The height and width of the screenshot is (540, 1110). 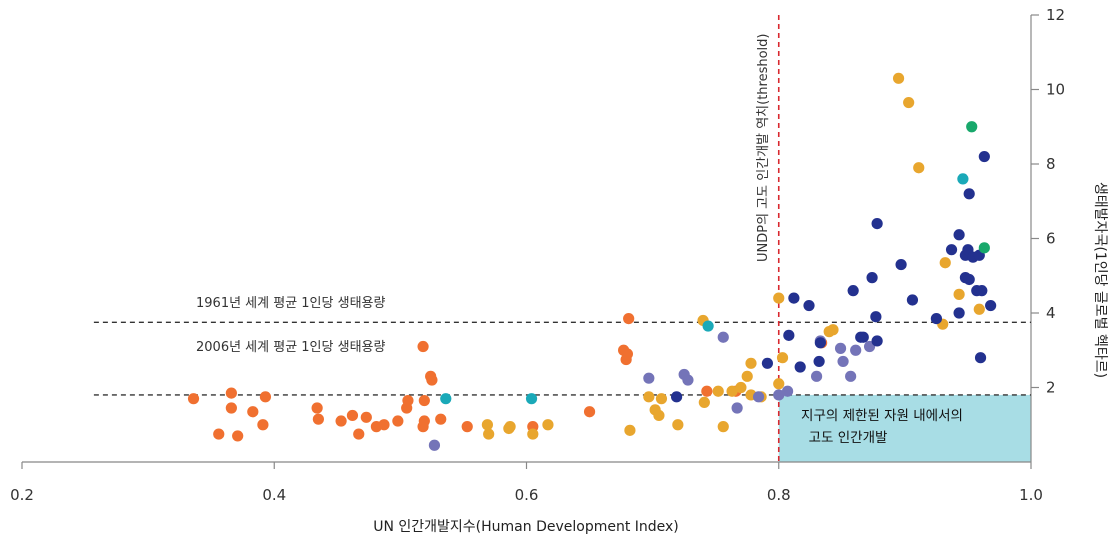 What do you see at coordinates (882, 427) in the screenshot?
I see `zone-labels: 지구의 제한된 자원 내에서의 고도 인간개발` at bounding box center [882, 427].